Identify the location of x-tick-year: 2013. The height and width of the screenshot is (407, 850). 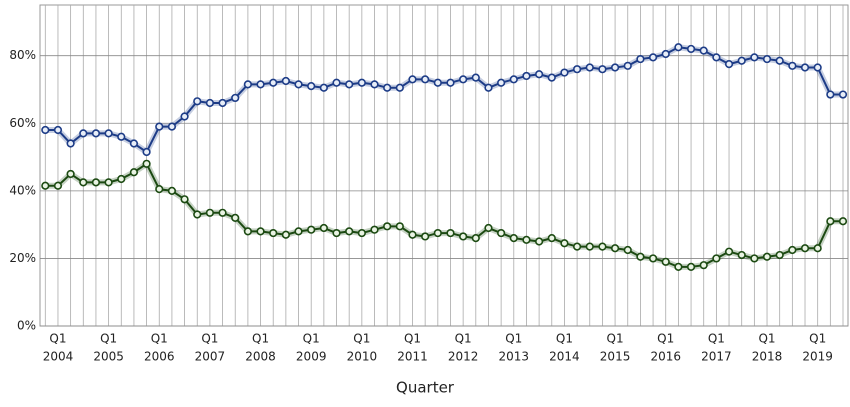
(514, 357).